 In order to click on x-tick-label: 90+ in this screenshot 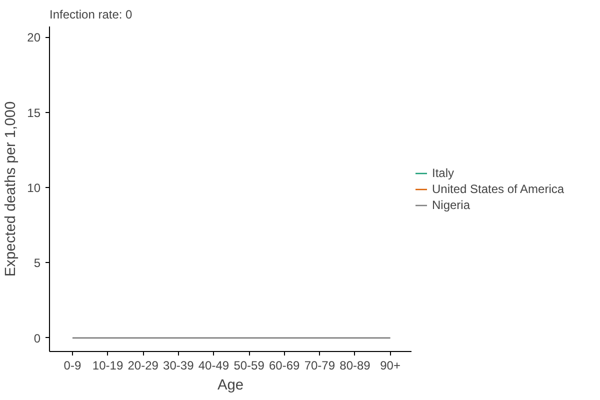, I will do `click(390, 365)`.